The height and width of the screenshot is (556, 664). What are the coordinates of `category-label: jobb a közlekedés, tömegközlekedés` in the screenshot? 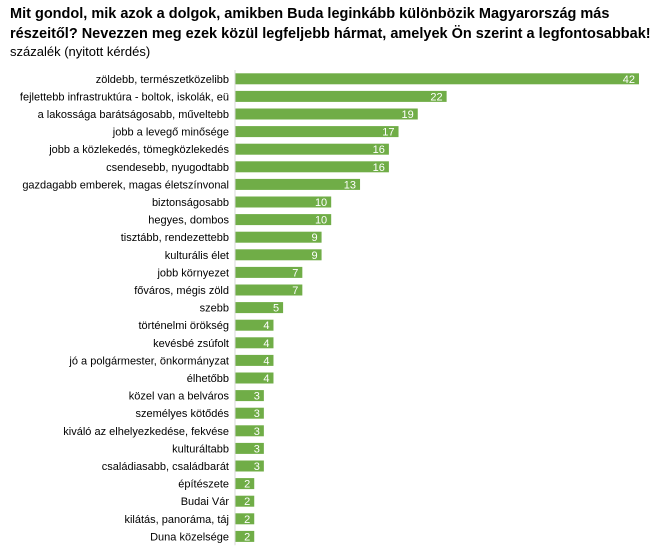 It's located at (138, 150).